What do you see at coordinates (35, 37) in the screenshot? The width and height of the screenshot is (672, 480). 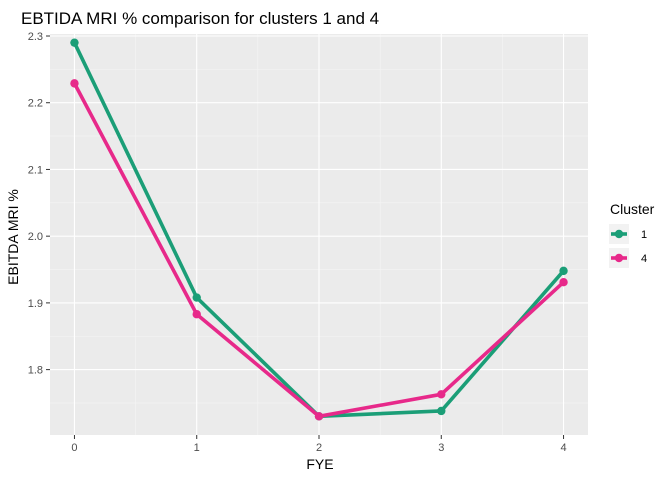 I see `y-tick-label: 2.3` at bounding box center [35, 37].